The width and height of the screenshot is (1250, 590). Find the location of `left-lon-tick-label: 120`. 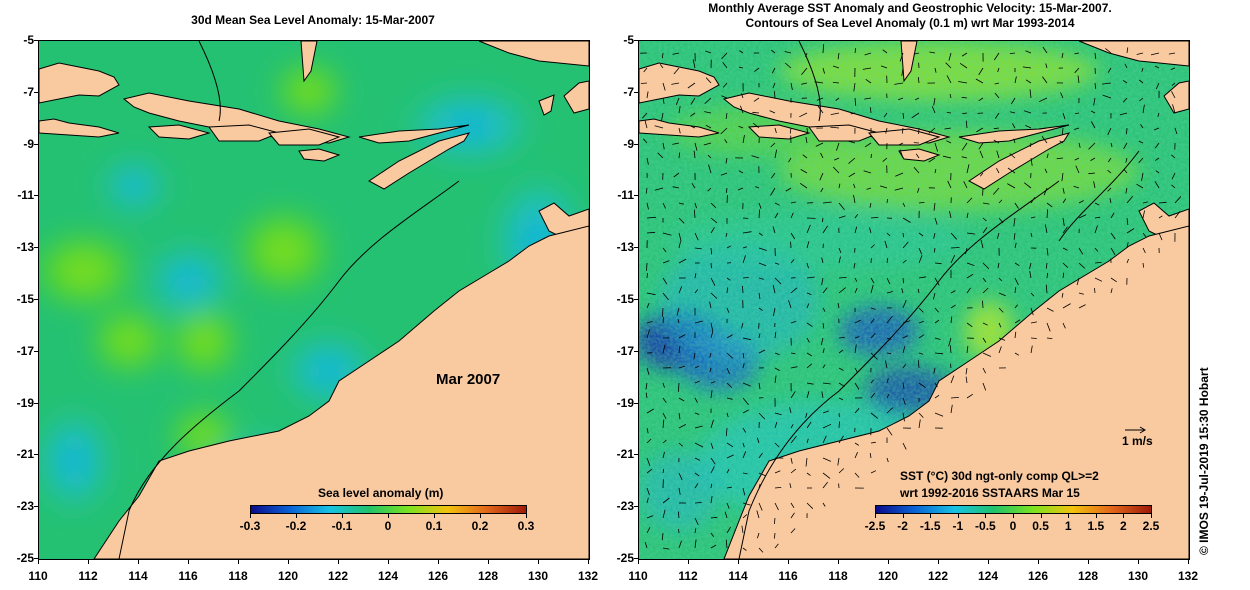

left-lon-tick-label: 120 is located at coordinates (288, 576).